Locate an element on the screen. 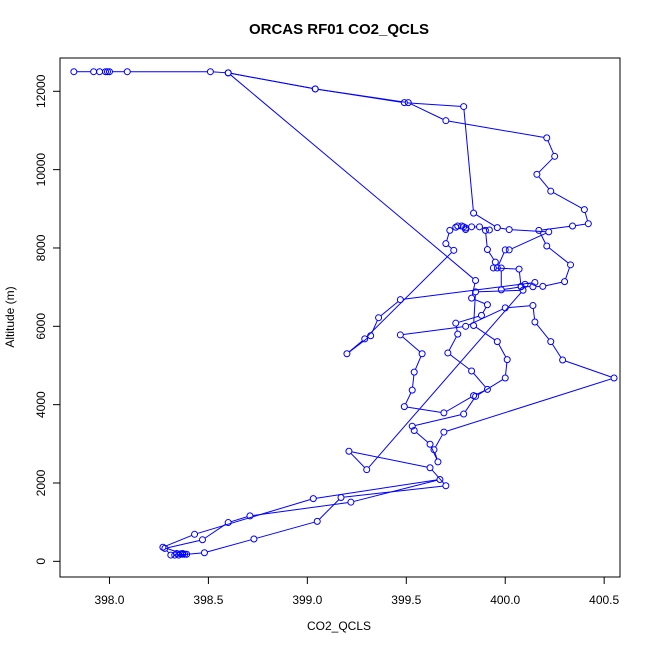 The width and height of the screenshot is (650, 650). x-axis: 398.0 398.5 399.0 399.5 400.0 400.5 is located at coordinates (357, 591).